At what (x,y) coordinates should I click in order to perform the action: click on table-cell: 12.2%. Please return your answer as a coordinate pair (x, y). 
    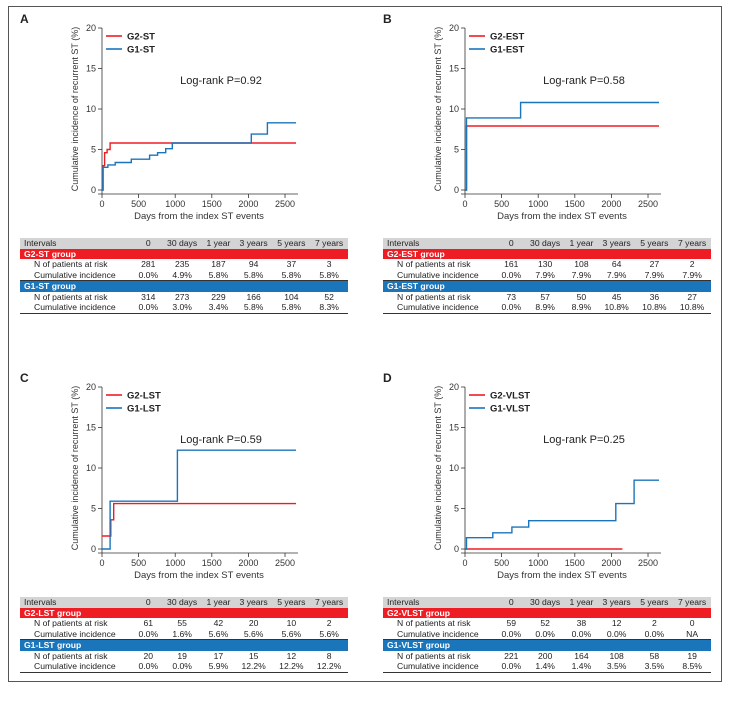
    Looking at the image, I should click on (291, 667).